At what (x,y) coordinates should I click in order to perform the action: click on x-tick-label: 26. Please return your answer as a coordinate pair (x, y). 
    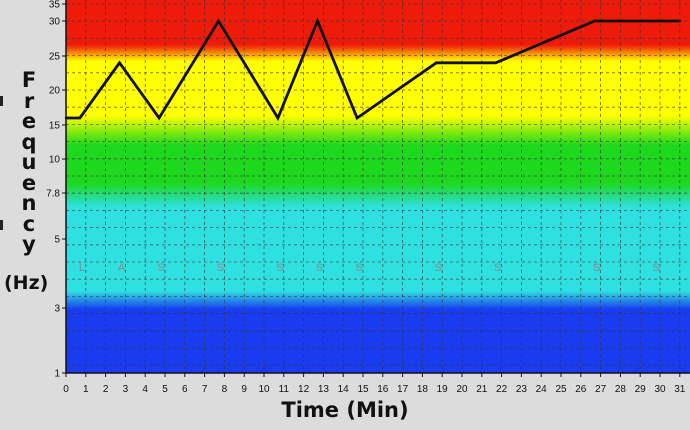
    Looking at the image, I should click on (581, 389).